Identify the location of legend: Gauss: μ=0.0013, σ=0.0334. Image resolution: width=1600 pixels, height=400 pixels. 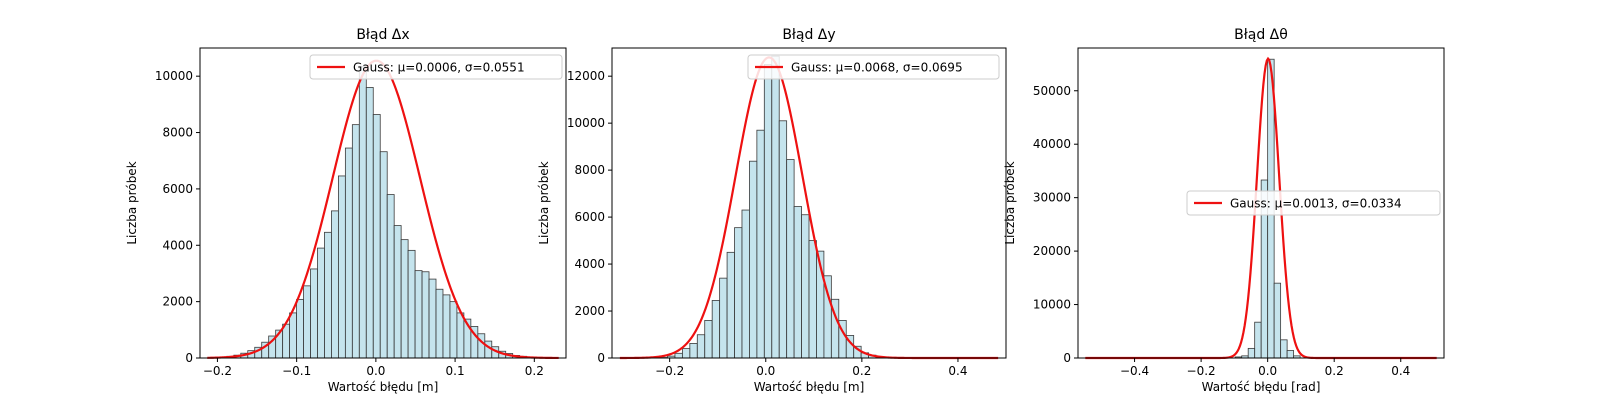
(1313, 203).